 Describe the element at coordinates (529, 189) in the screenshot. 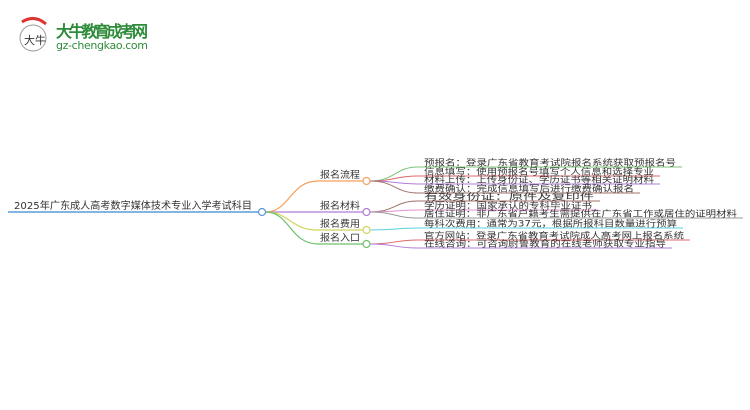

I see `leaf-topic: 缴费确认：完成信息填写后进行缴费确认报名` at that location.